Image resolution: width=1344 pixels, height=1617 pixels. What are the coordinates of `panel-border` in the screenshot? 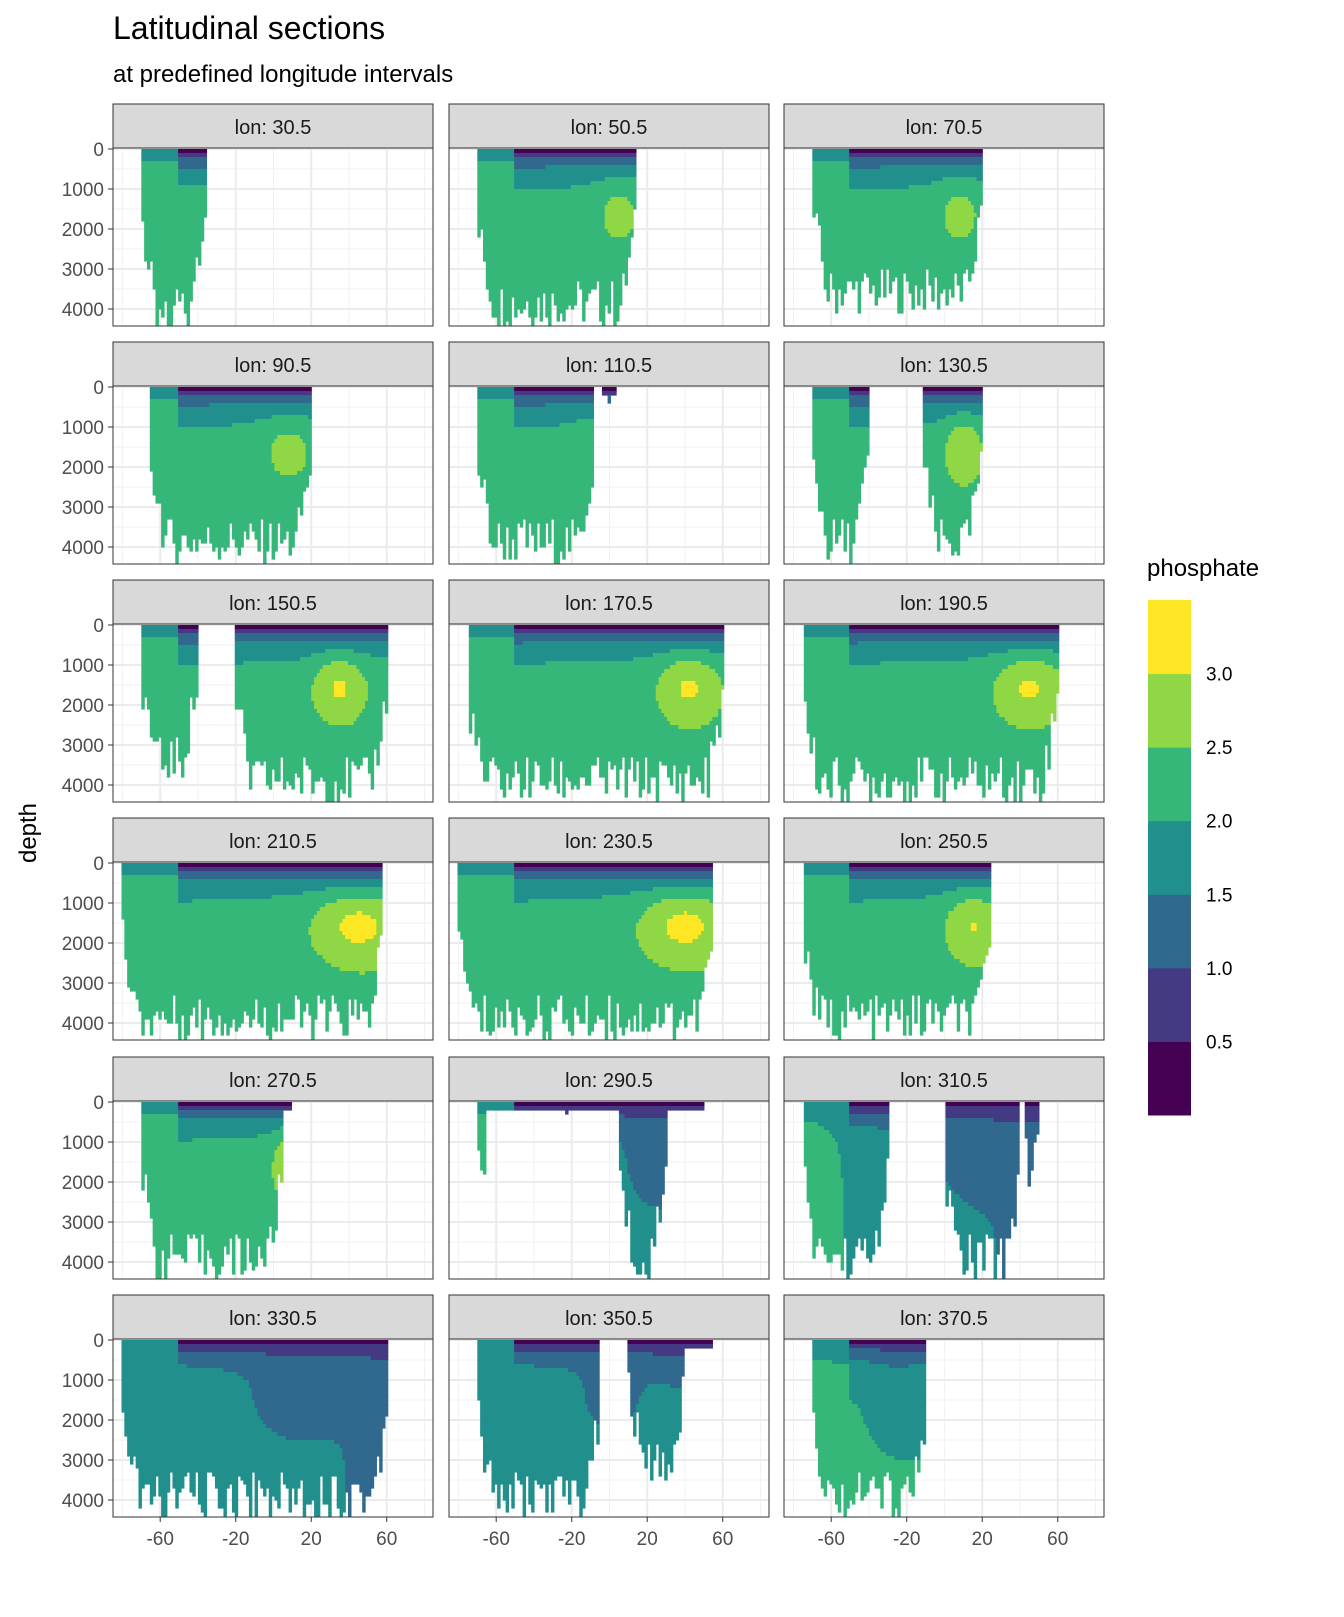 It's located at (273, 475).